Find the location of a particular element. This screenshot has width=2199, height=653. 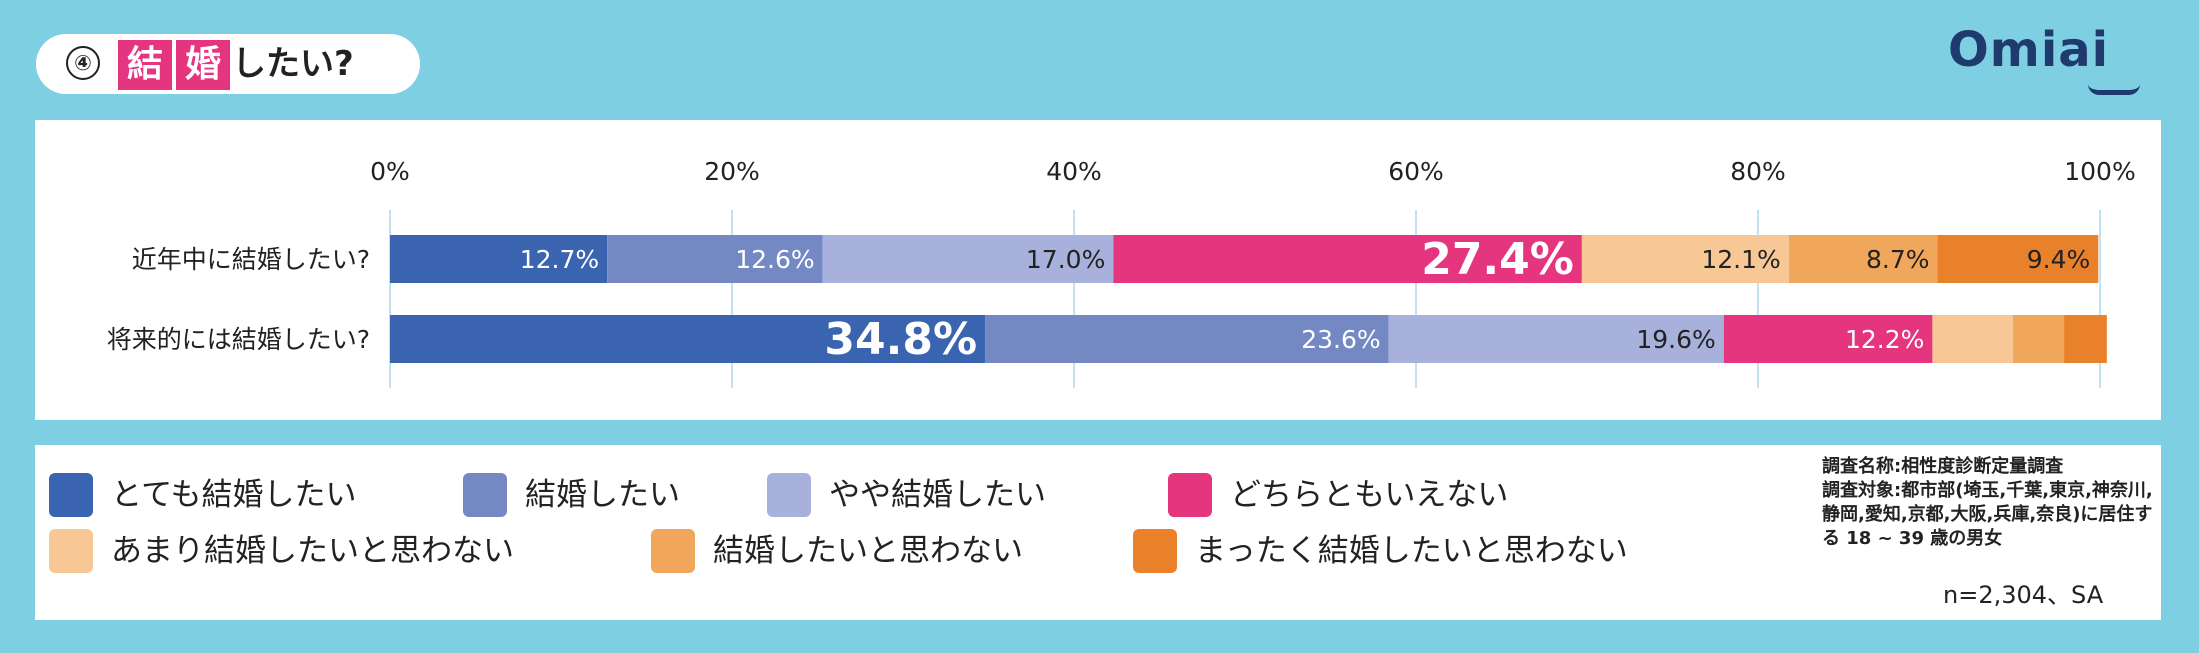

title-kanji-1: 結 is located at coordinates (145, 65).